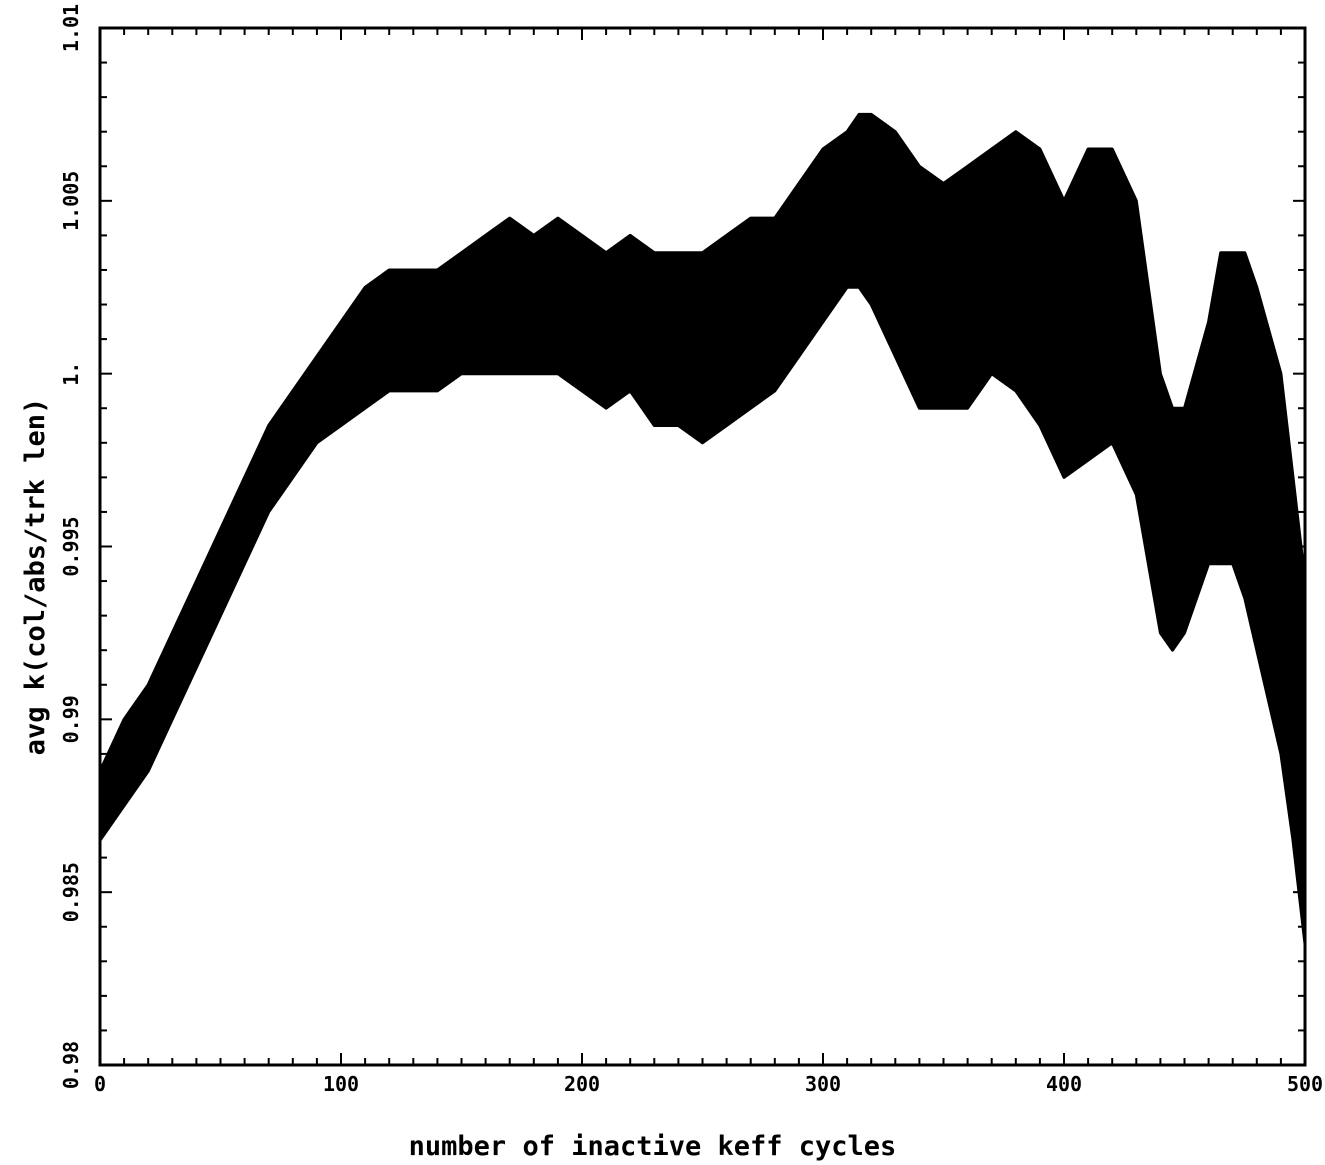  I want to click on x-axis-title: number of inactive keff cycles, so click(653, 1146).